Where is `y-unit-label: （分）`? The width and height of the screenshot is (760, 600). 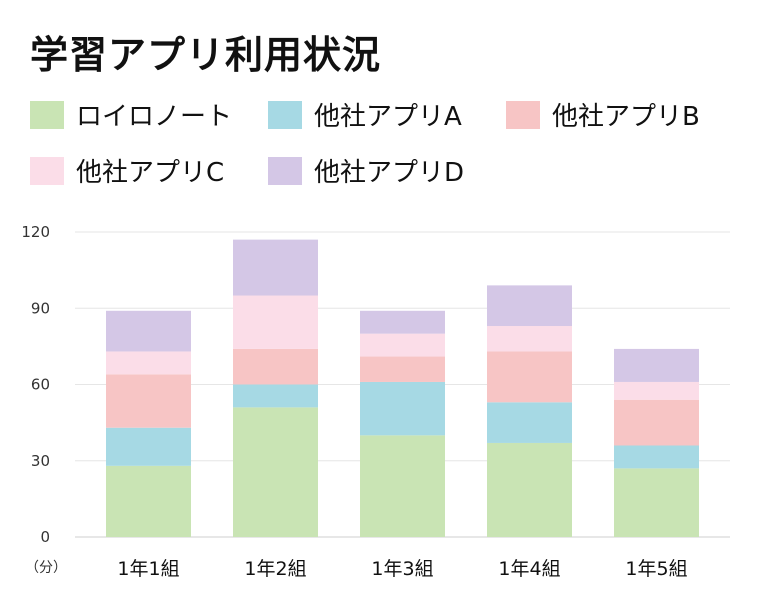
y-unit-label: （分） is located at coordinates (46, 568).